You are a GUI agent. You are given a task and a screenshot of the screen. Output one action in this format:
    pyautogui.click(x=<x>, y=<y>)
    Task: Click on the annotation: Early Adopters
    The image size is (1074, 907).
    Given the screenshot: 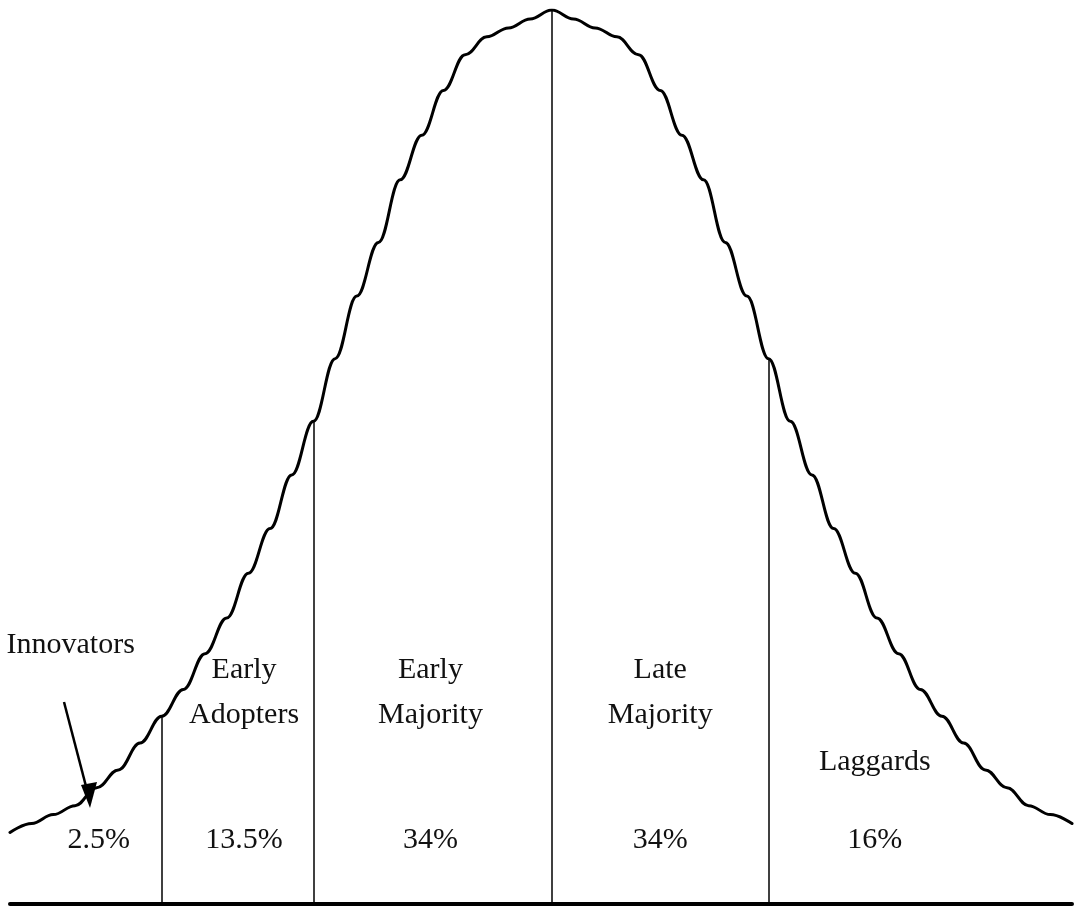 What is the action you would take?
    pyautogui.click(x=244, y=690)
    